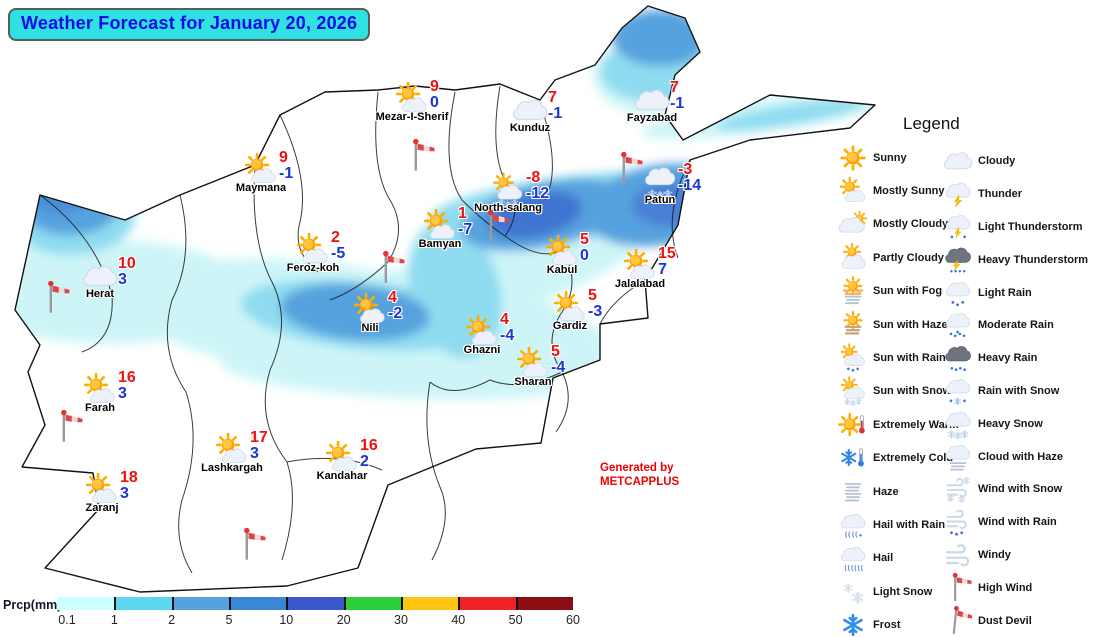 The width and height of the screenshot is (1100, 637). I want to click on low-temperature: 2, so click(364, 461).